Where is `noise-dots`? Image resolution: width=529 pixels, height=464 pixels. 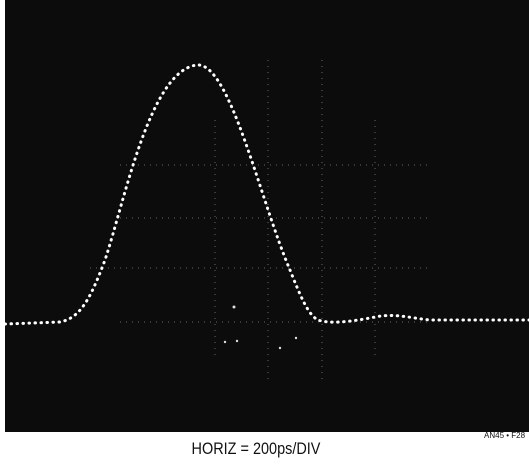
noise-dots is located at coordinates (260, 327).